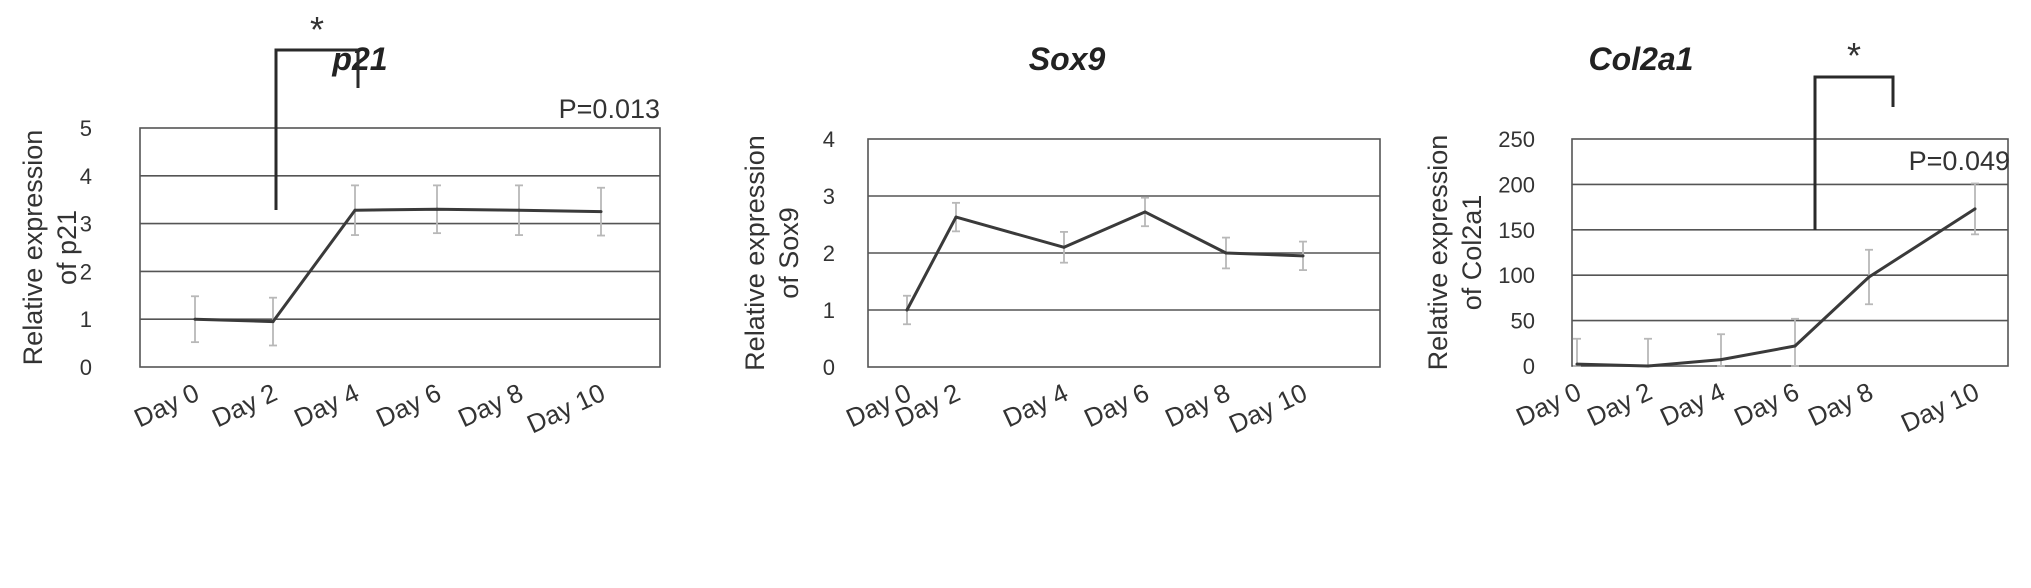 The image size is (2031, 588). Describe the element at coordinates (1959, 161) in the screenshot. I see `p-value-annotation: P=0.049` at that location.